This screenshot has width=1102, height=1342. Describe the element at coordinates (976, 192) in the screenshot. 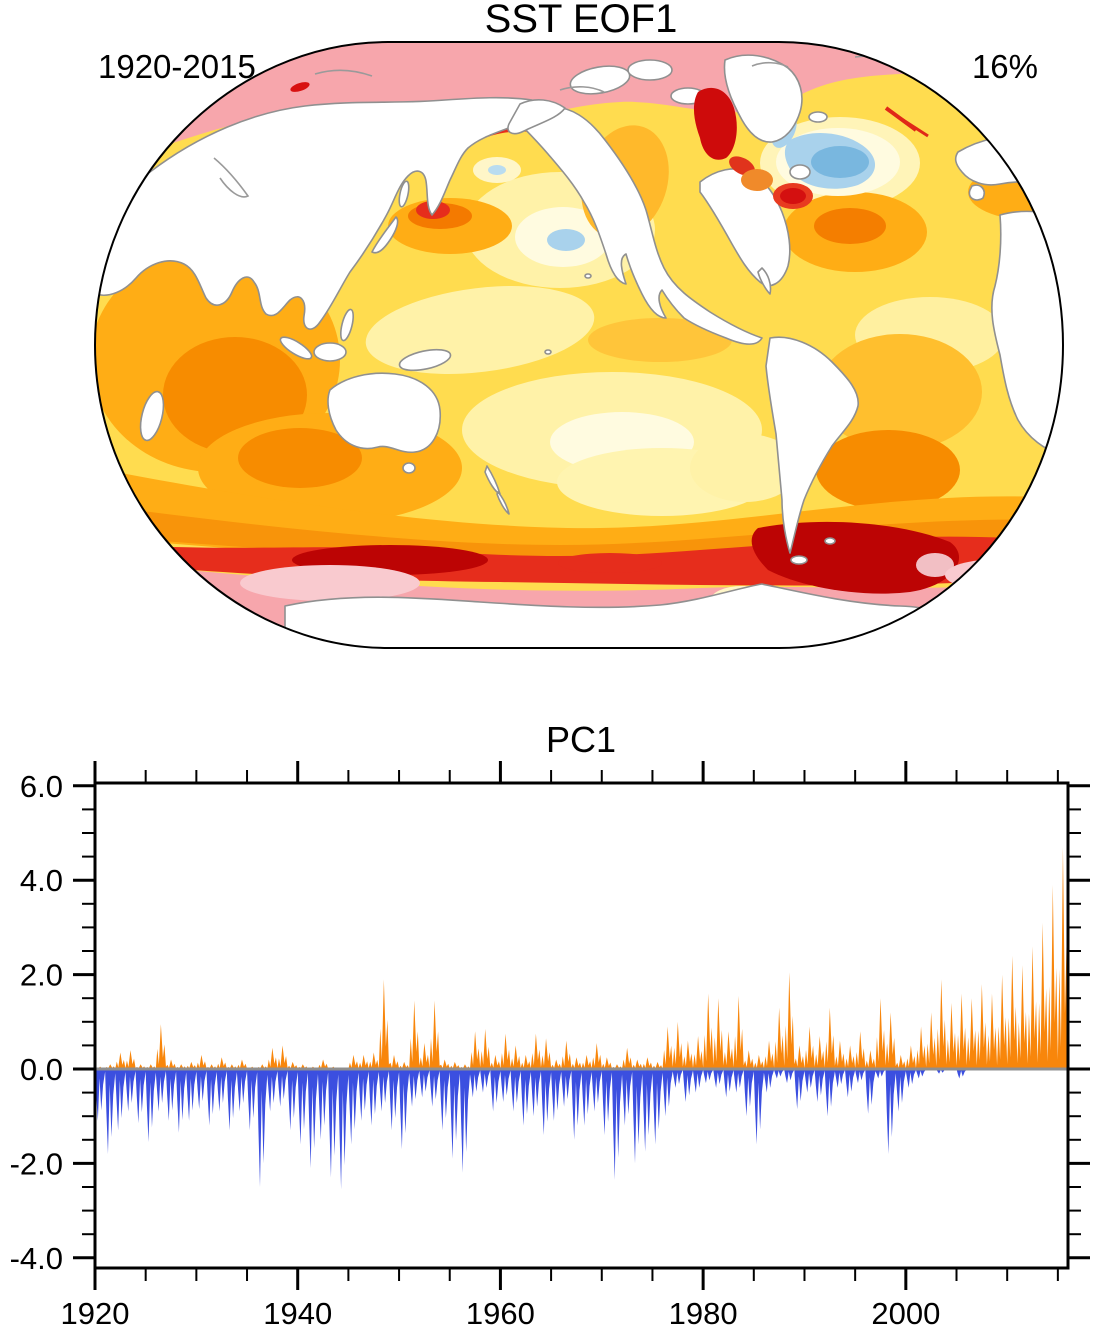

I see `land-iberia` at that location.